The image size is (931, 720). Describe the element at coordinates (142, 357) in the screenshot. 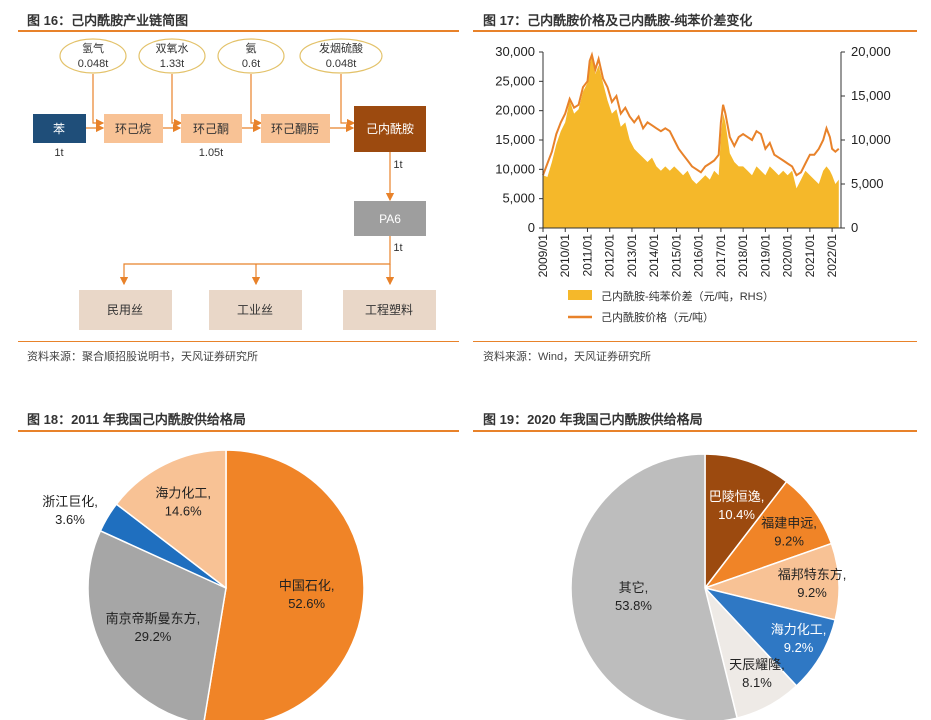

I see `fig16-source: 资料来源：聚合顺招股说明书，天风证券研究所` at that location.